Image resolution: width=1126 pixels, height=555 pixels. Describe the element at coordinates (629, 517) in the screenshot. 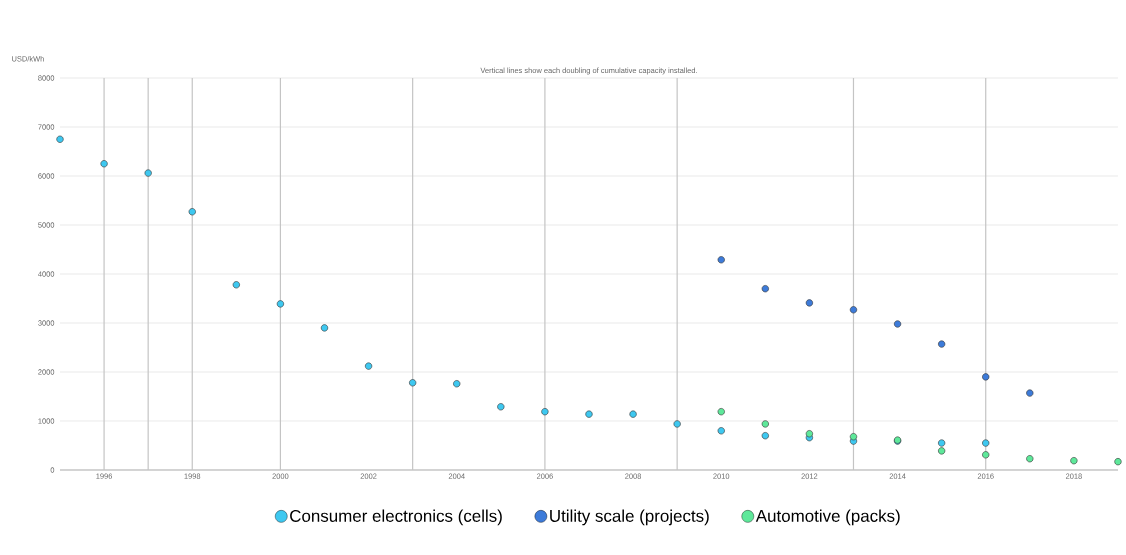

I see `legend-label: Utility scale (projects)` at that location.